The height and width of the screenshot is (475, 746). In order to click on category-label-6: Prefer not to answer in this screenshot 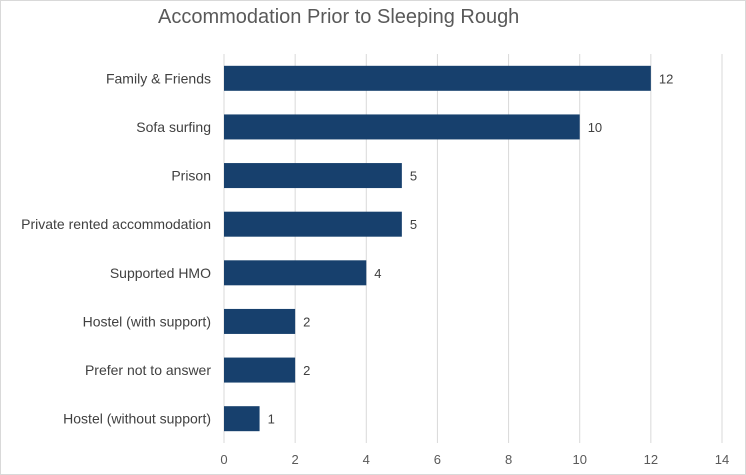, I will do `click(148, 370)`.